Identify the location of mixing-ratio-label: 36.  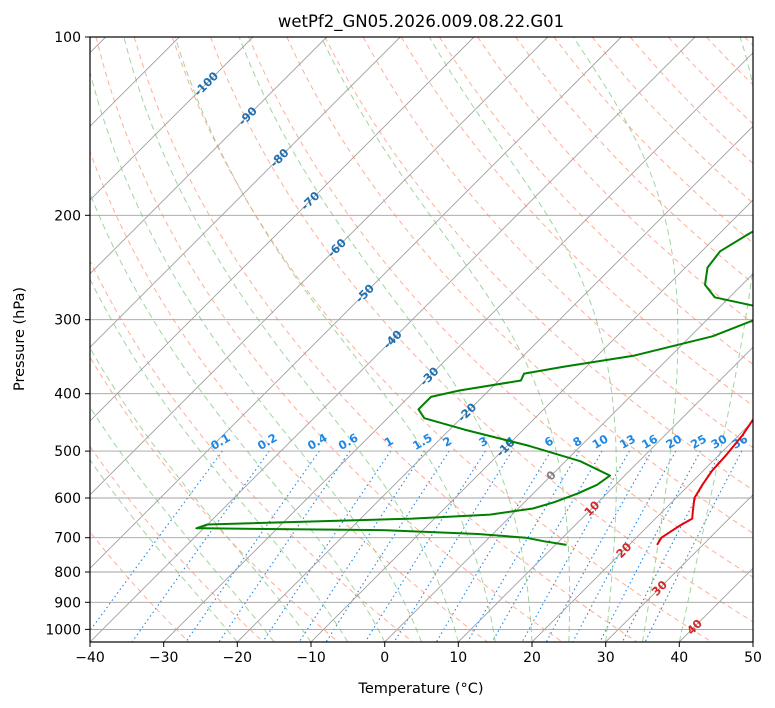
(739, 442).